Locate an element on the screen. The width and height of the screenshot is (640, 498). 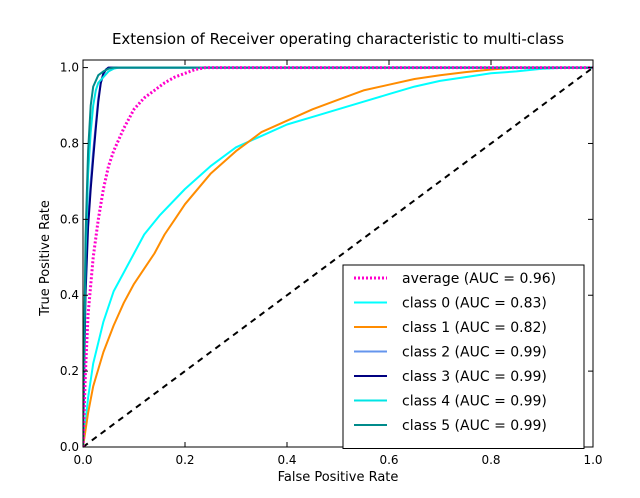
y-axis-label: True Positive Rate is located at coordinates (45, 258).